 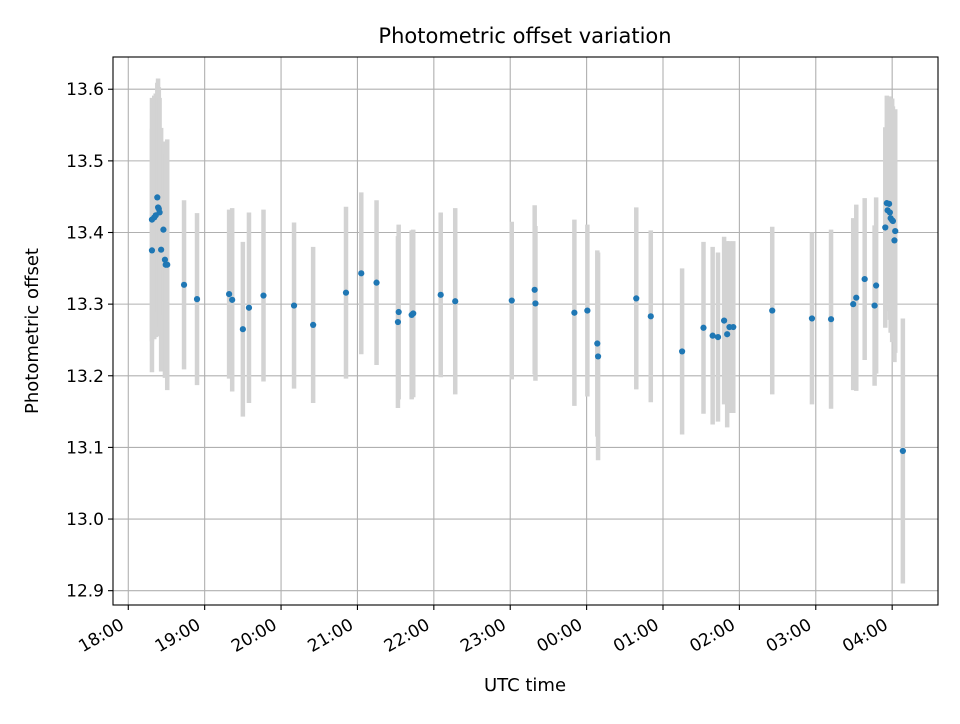 I want to click on y-tick-label: 13.6, so click(x=85, y=90).